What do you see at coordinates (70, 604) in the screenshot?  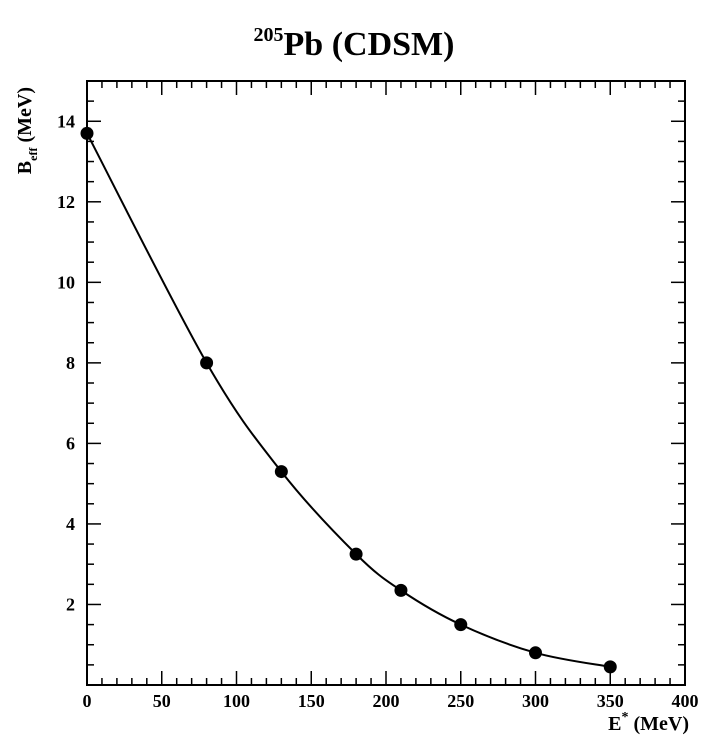 I see `y-tick-label: 2` at bounding box center [70, 604].